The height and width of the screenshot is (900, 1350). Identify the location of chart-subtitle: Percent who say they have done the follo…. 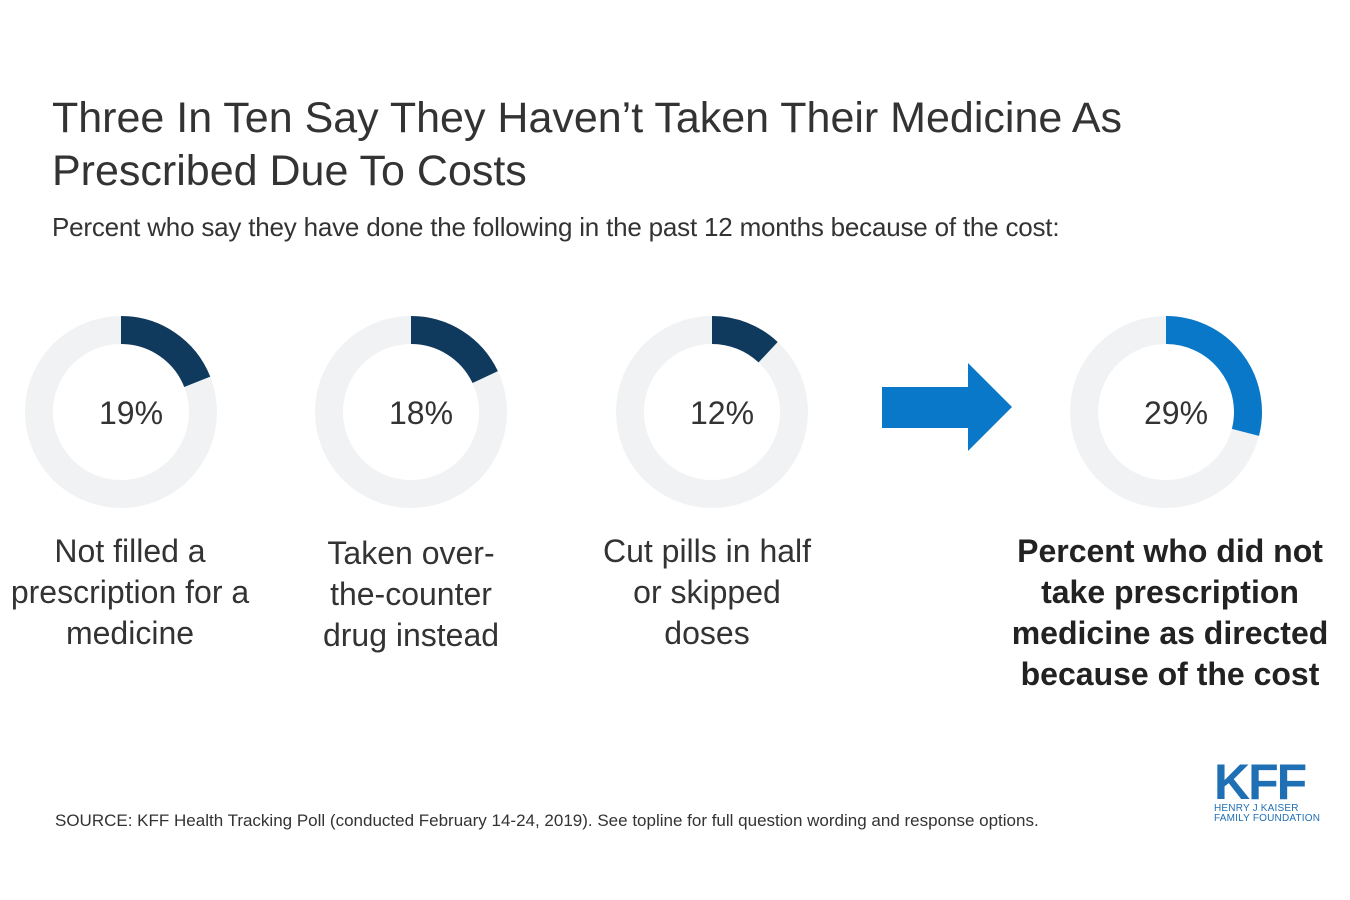
(556, 227).